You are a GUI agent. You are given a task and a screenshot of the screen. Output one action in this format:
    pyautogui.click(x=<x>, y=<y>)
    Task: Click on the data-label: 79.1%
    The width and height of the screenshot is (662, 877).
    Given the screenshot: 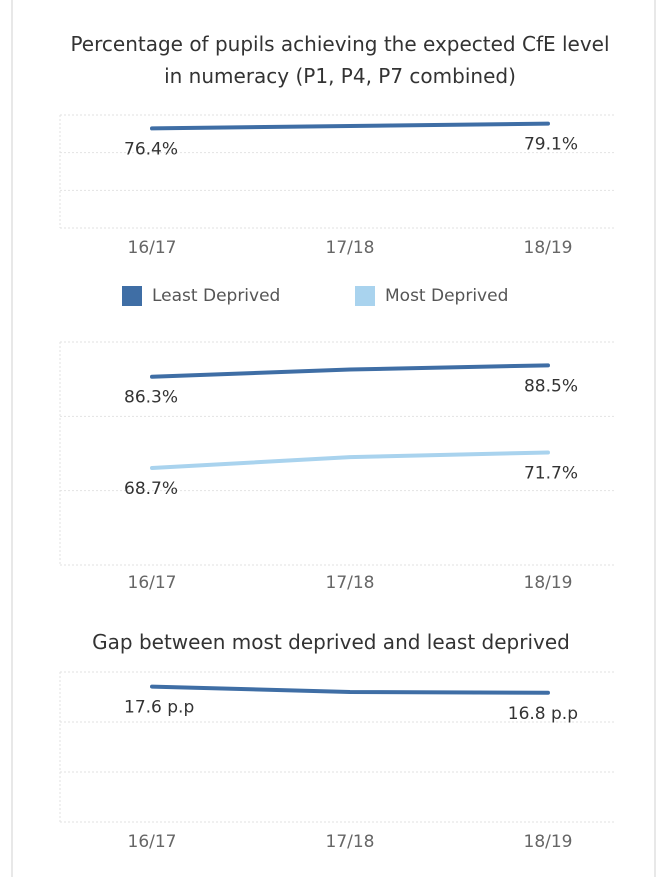 What is the action you would take?
    pyautogui.click(x=551, y=145)
    